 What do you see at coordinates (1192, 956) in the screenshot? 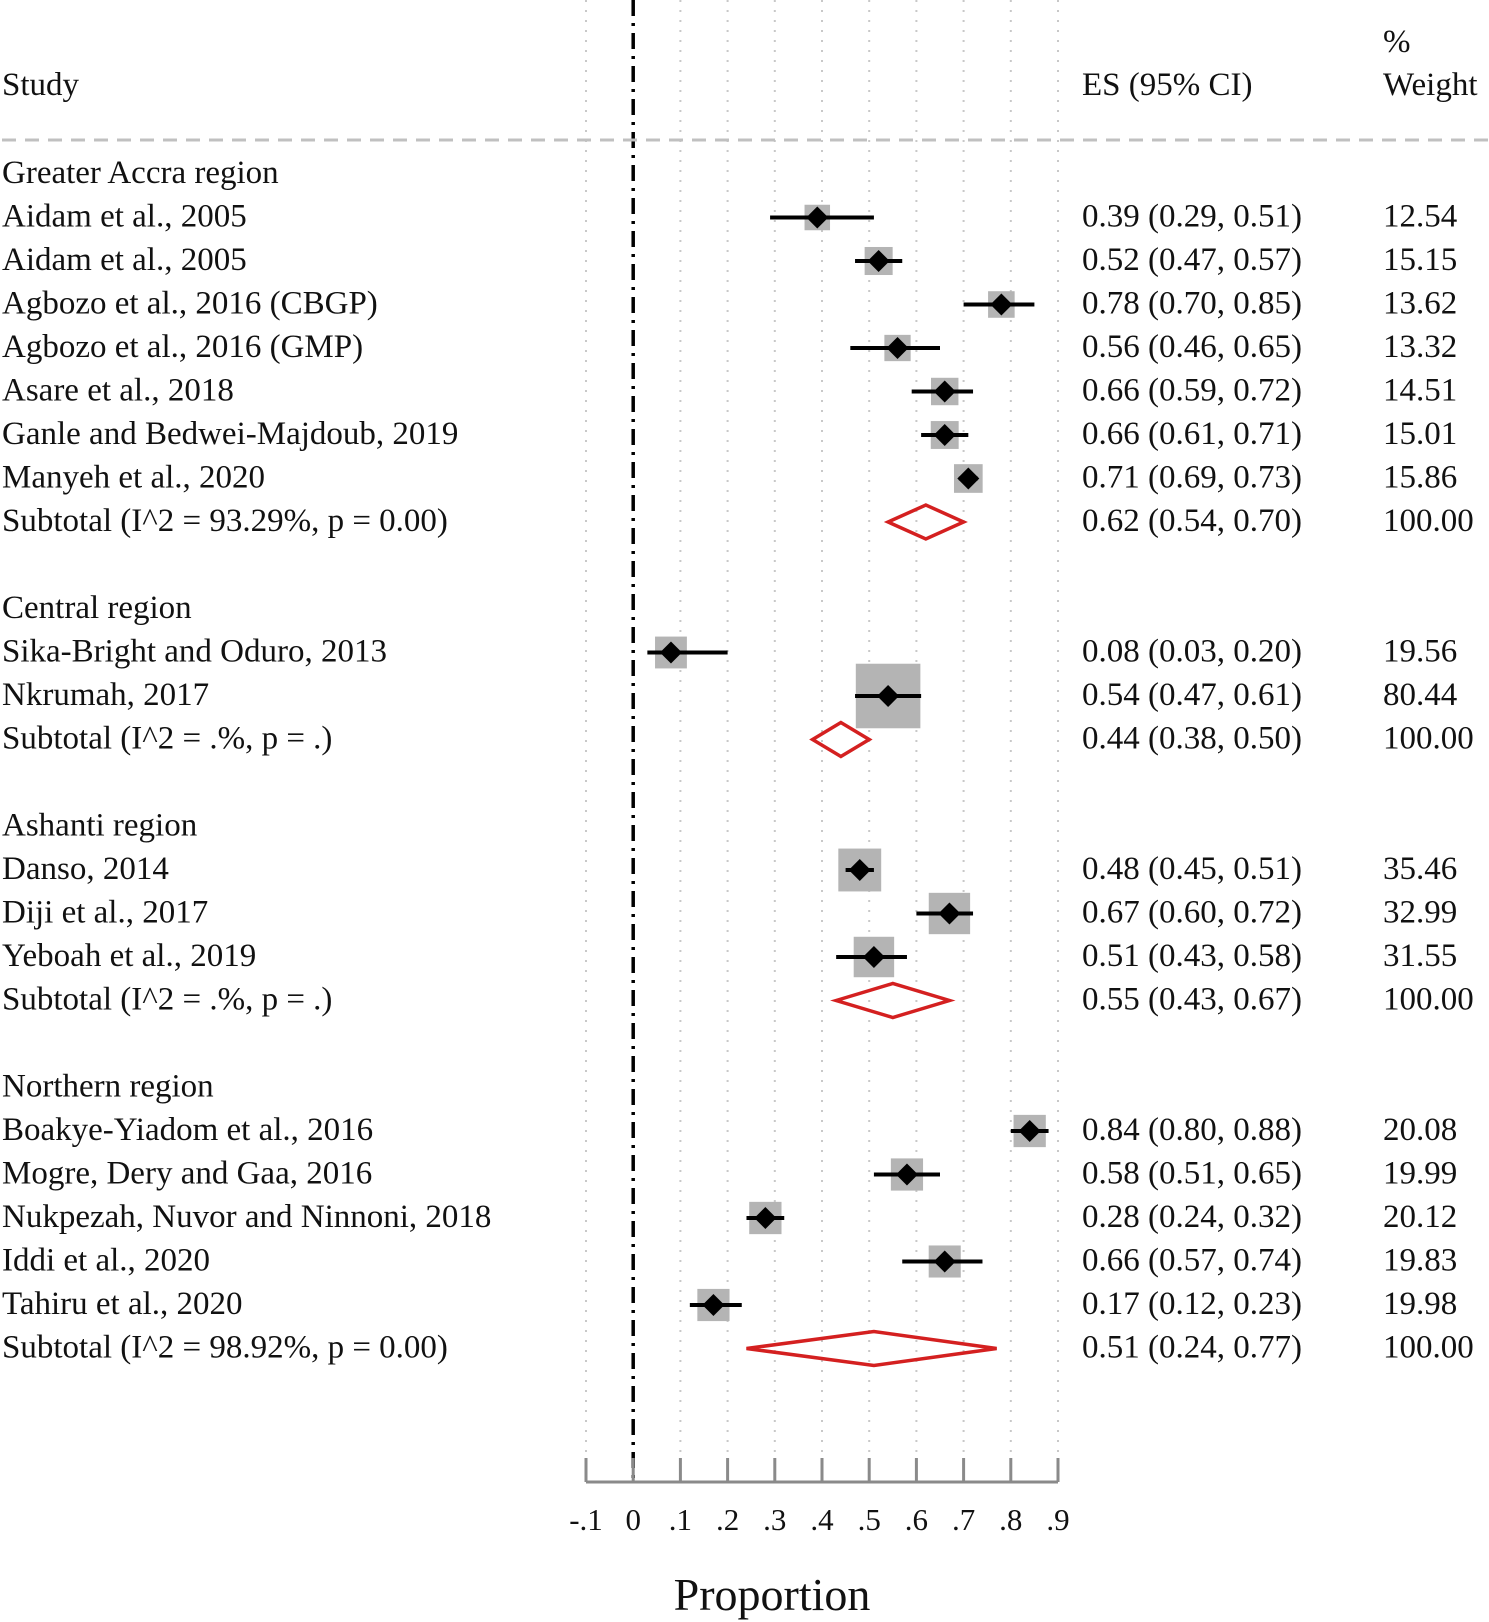
I see `es-ci-value: 0.51 (0.43, 0.58)` at bounding box center [1192, 956].